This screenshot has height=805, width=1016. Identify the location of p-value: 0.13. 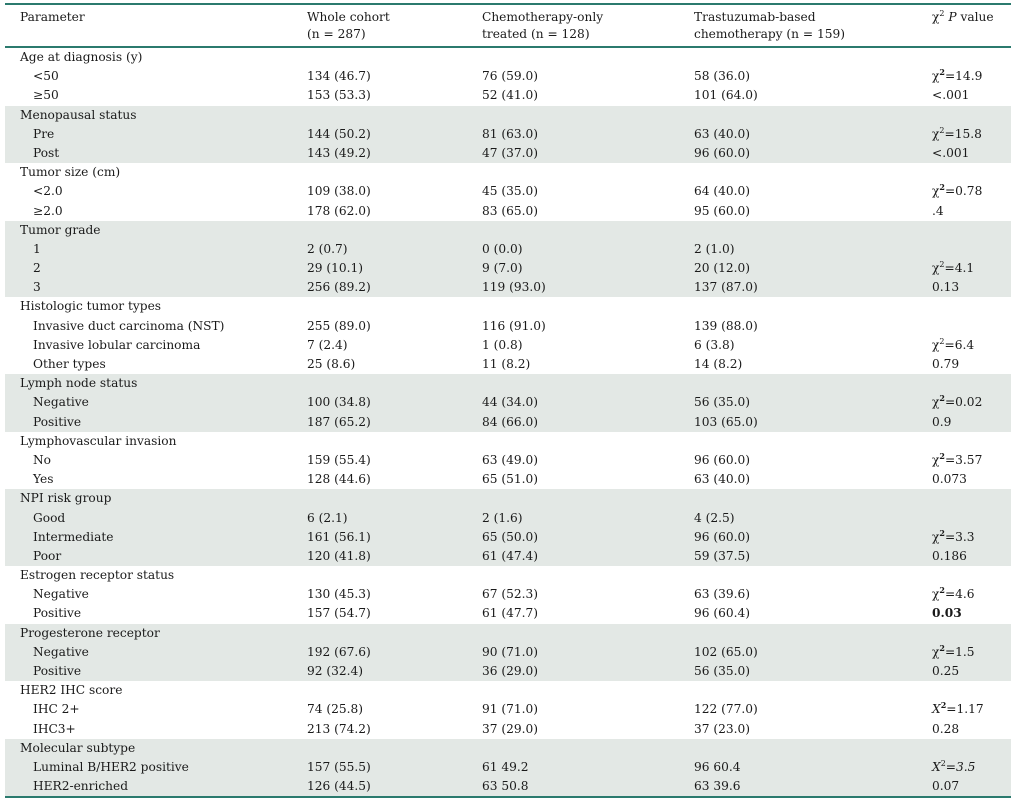
(946, 287).